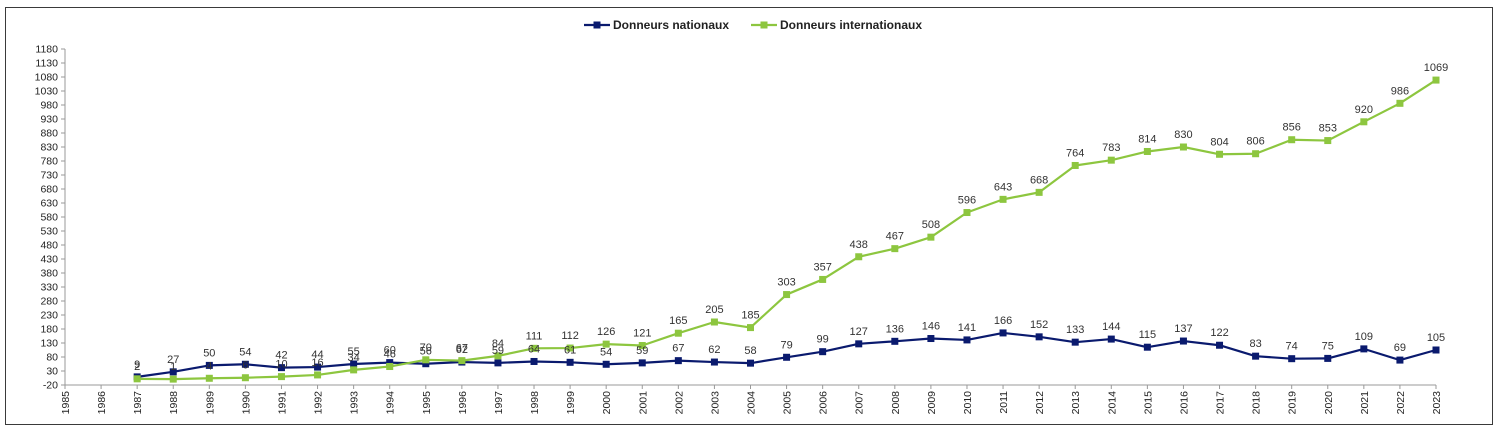 The image size is (1500, 430). What do you see at coordinates (1075, 330) in the screenshot?
I see `data-label: 133` at bounding box center [1075, 330].